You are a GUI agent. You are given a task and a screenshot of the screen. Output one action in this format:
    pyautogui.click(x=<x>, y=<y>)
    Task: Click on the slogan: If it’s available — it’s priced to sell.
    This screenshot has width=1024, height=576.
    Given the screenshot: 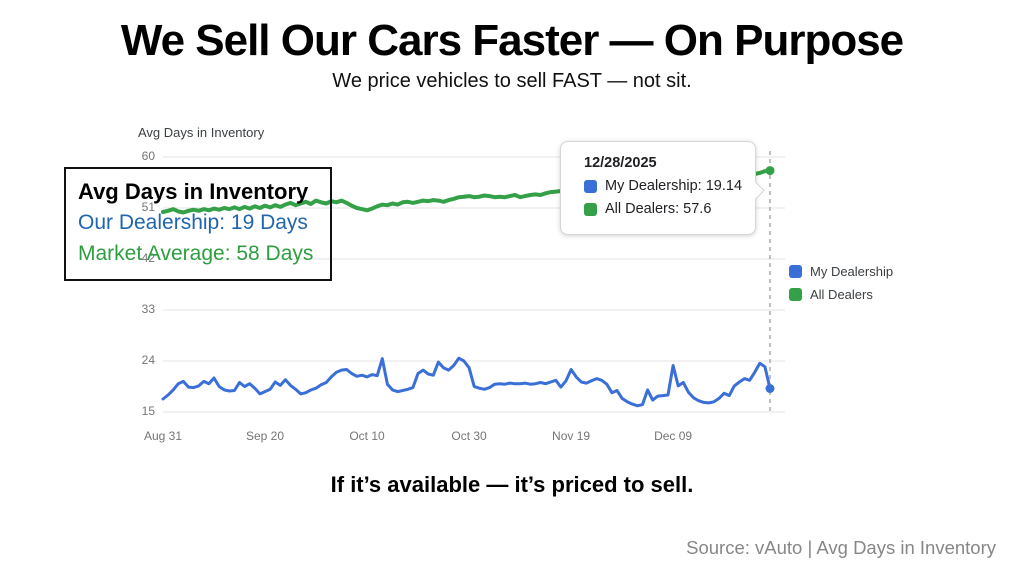 What is the action you would take?
    pyautogui.click(x=512, y=484)
    